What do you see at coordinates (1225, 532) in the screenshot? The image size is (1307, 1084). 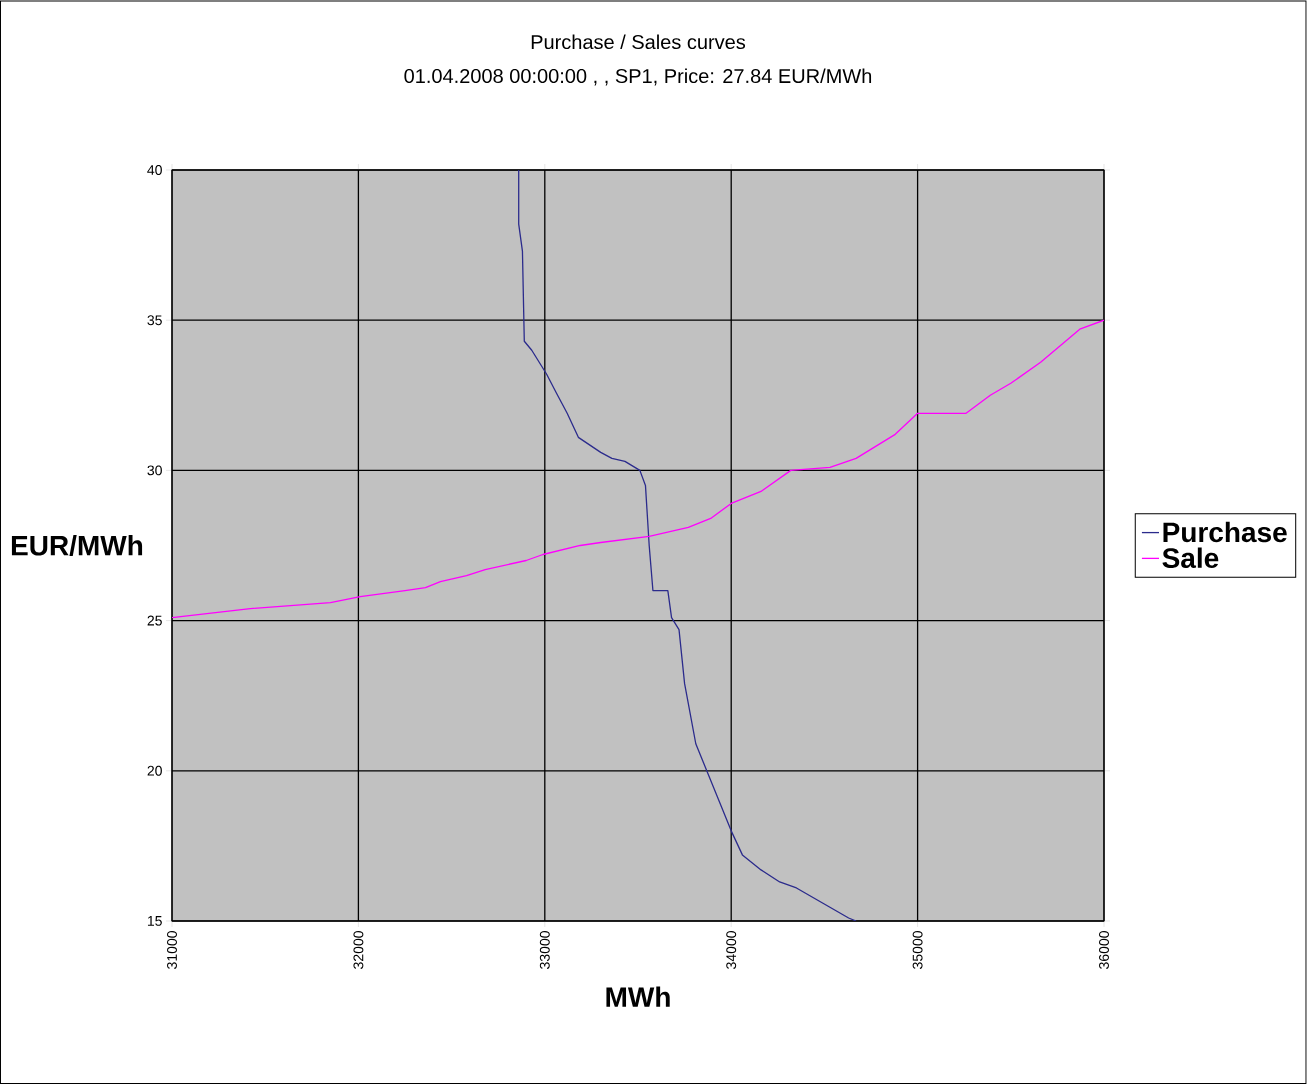 I see `legend-label: Purchase` at bounding box center [1225, 532].